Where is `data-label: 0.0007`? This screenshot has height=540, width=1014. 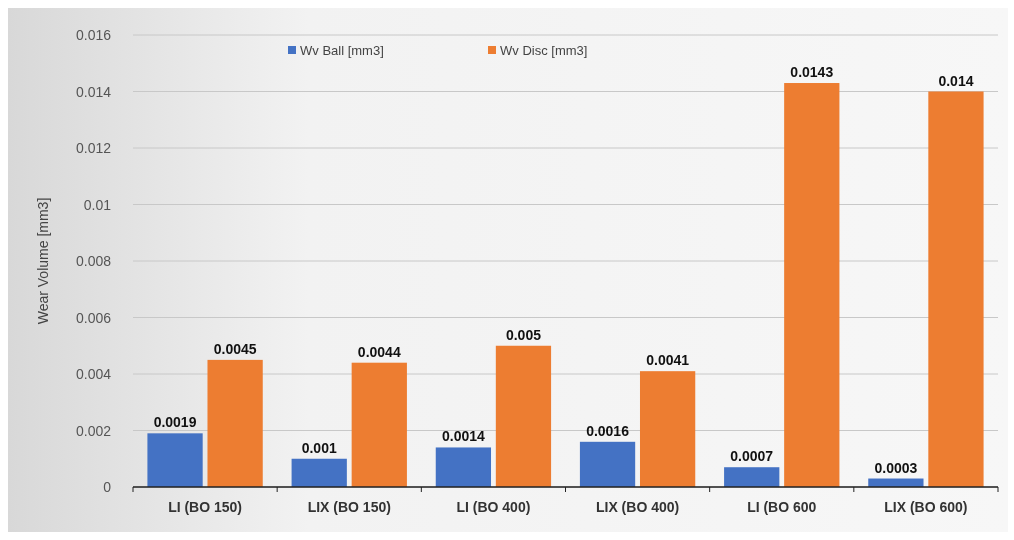 data-label: 0.0007 is located at coordinates (752, 456).